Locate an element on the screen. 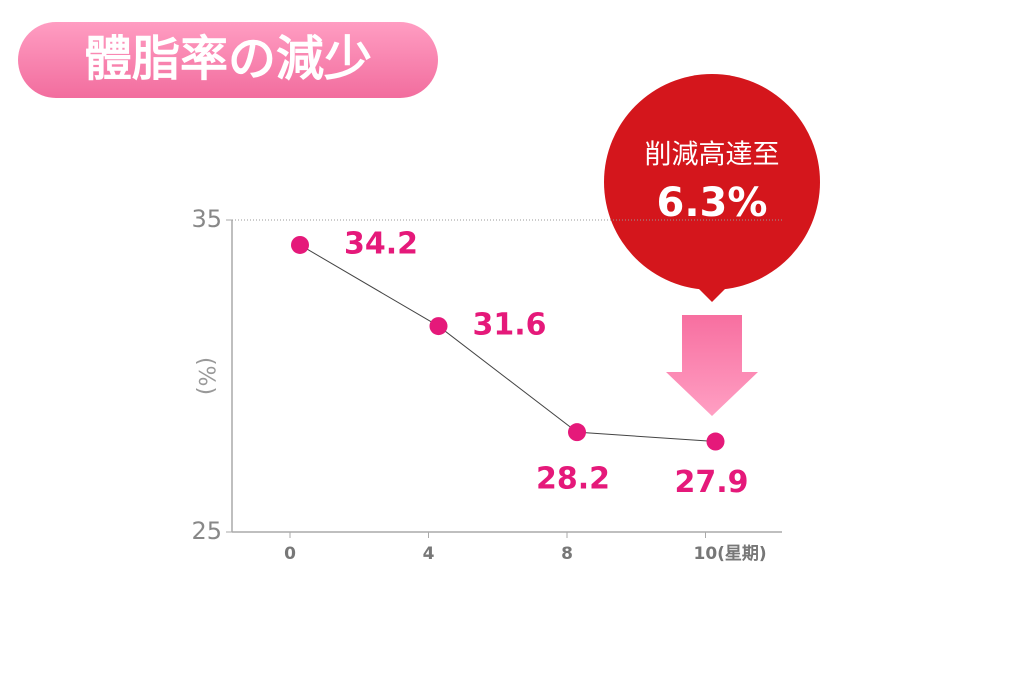  title-pill is located at coordinates (228, 60).